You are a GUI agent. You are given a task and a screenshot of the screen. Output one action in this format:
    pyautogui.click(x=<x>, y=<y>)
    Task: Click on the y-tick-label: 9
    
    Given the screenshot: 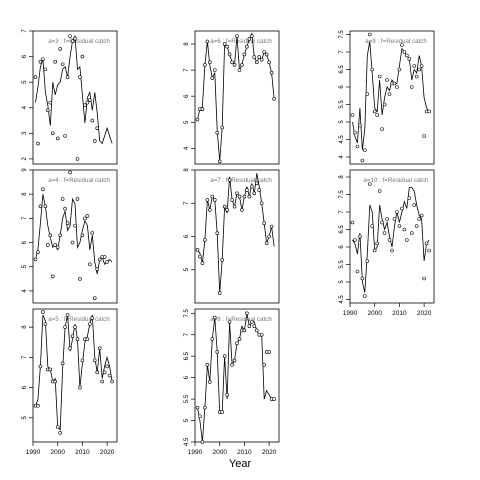 What is the action you would take?
    pyautogui.click(x=25, y=170)
    